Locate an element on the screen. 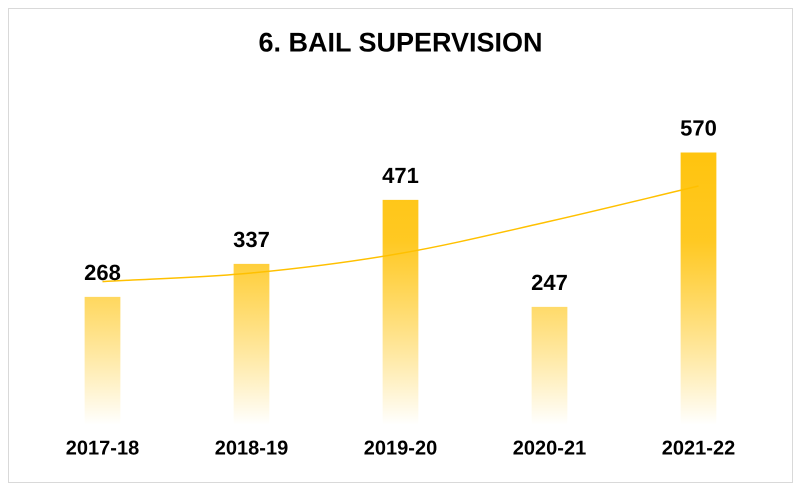 The height and width of the screenshot is (491, 801). chart-title: 6. BAIL SUPERVISION is located at coordinates (400, 43).